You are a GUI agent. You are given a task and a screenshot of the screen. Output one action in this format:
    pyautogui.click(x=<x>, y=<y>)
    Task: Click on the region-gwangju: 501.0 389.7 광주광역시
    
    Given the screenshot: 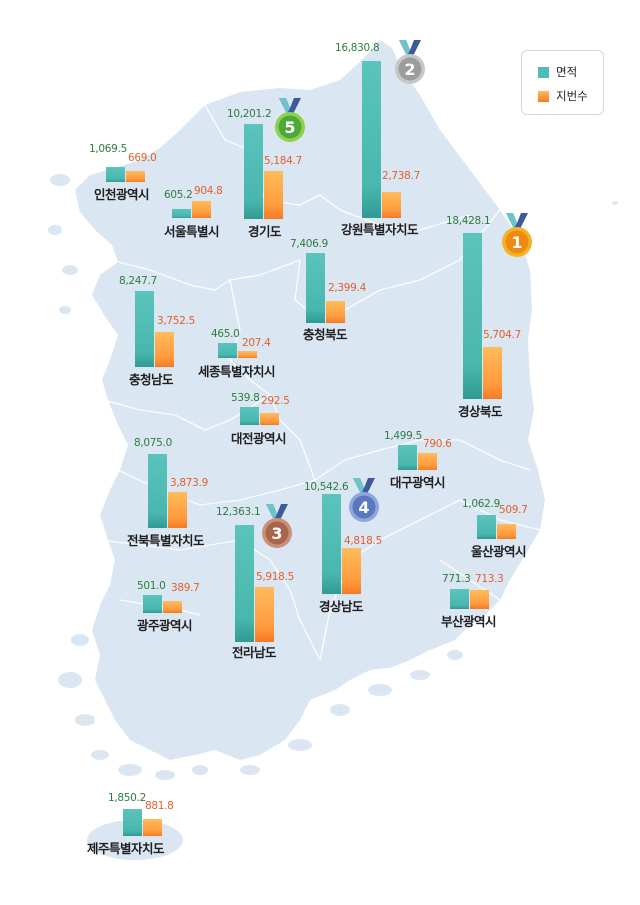 What is the action you would take?
    pyautogui.click(x=180, y=610)
    